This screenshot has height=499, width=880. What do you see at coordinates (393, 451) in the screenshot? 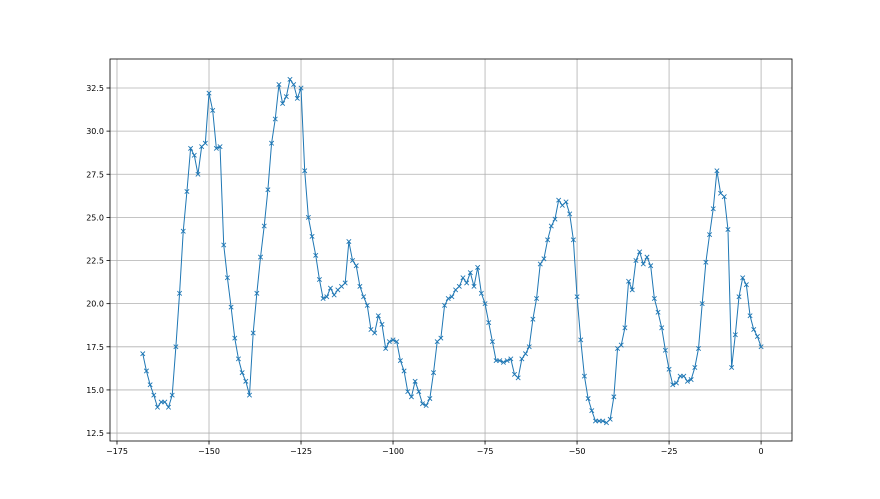
I see `x-tick-label: −100` at bounding box center [393, 451].